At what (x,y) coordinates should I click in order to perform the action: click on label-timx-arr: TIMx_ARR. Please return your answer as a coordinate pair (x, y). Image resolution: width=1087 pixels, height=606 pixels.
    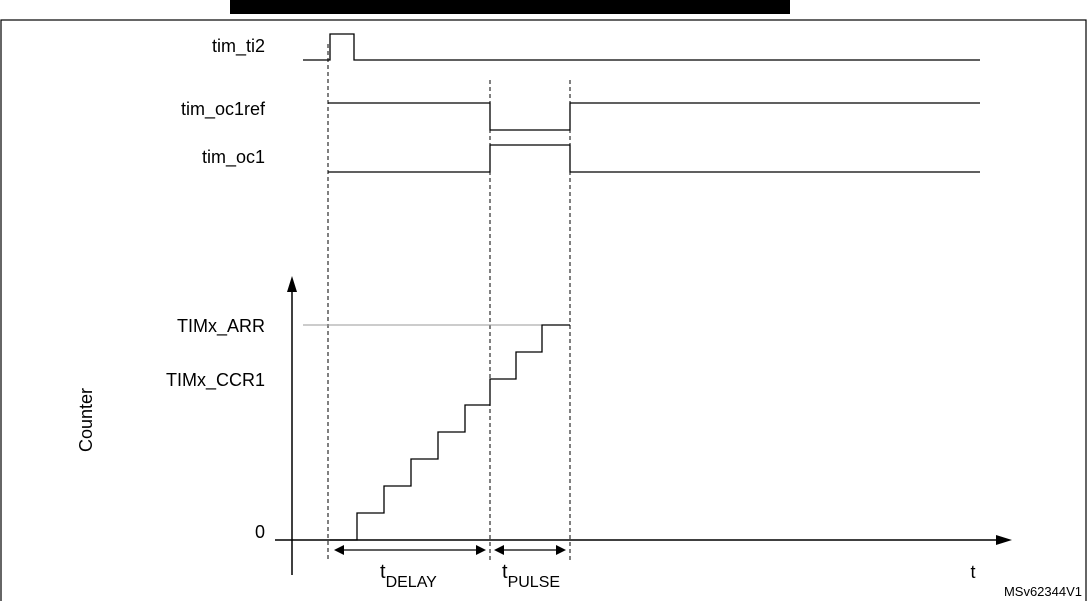
    Looking at the image, I should click on (221, 326).